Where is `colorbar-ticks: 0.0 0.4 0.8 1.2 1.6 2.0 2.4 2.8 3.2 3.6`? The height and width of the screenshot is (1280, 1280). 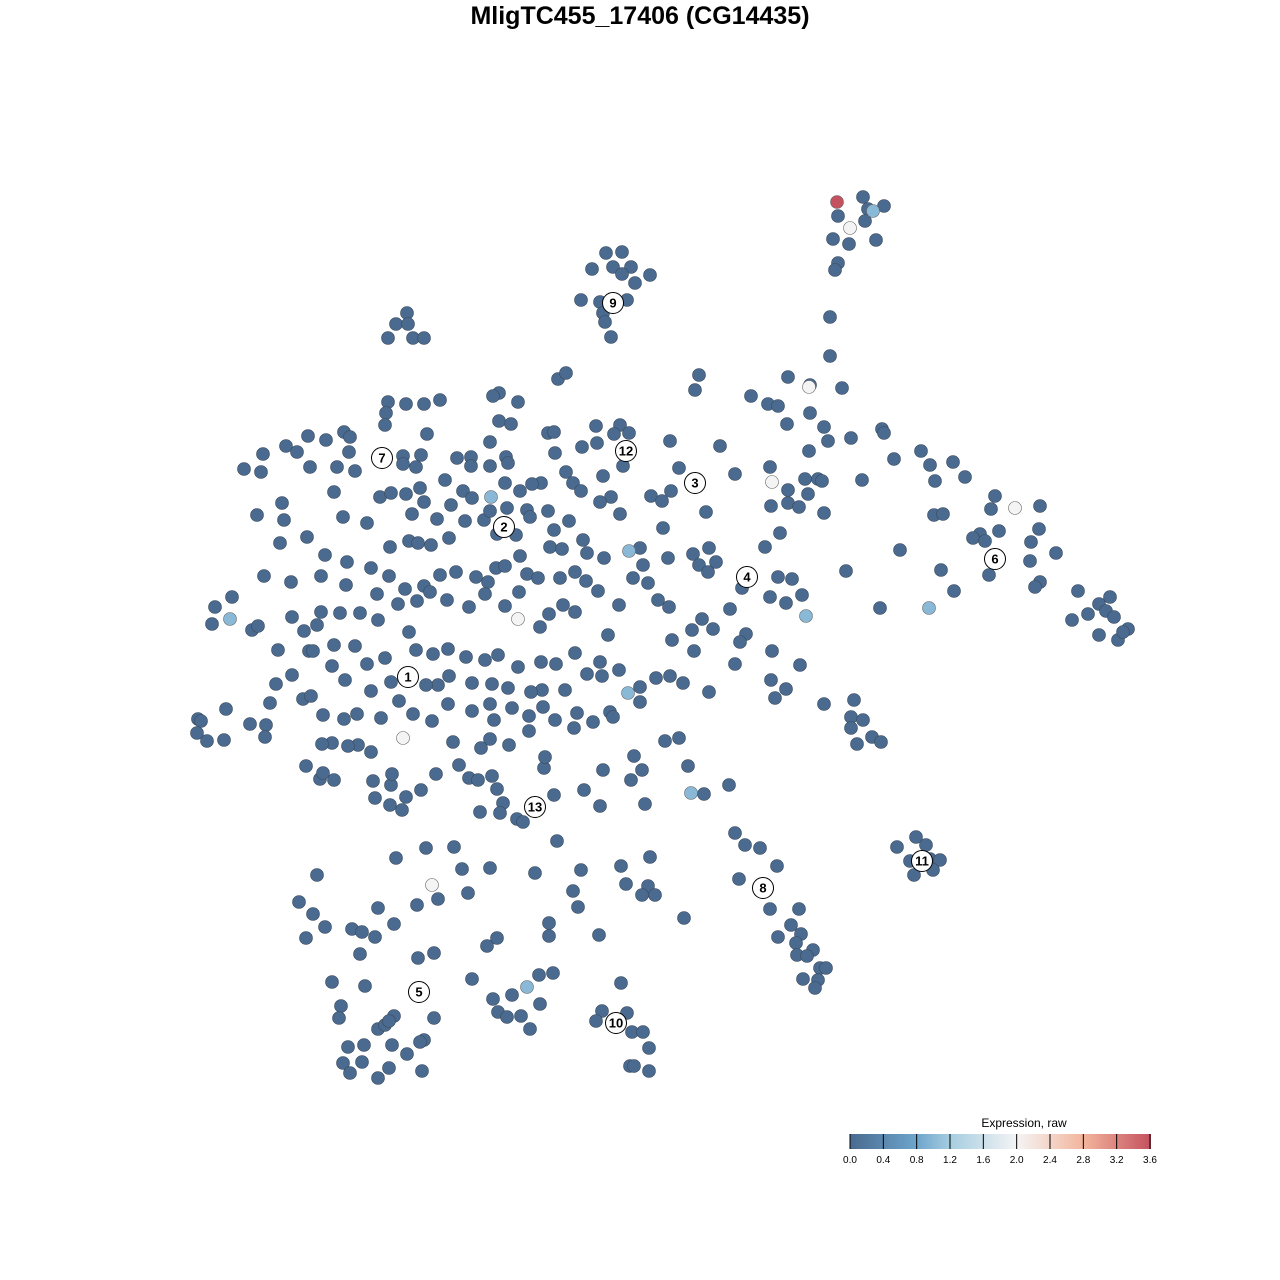 colorbar-ticks: 0.0 0.4 0.8 1.2 1.6 2.0 2.4 2.8 3.2 3.6 is located at coordinates (1000, 1150).